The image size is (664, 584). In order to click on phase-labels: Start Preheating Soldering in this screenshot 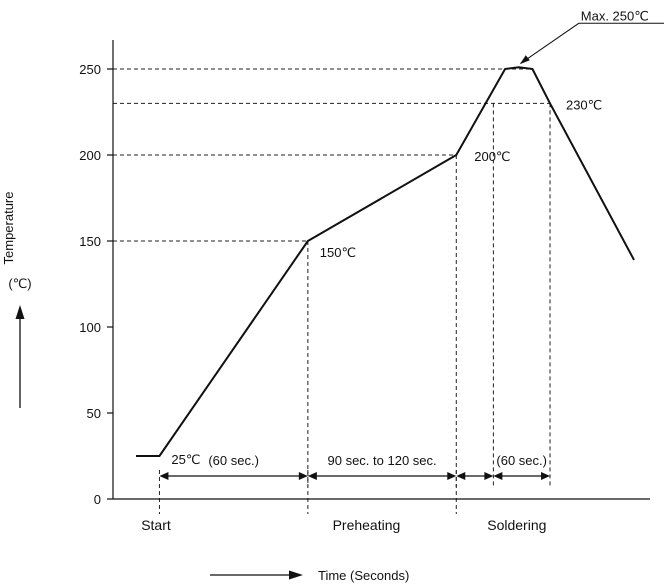, I will do `click(343, 525)`.